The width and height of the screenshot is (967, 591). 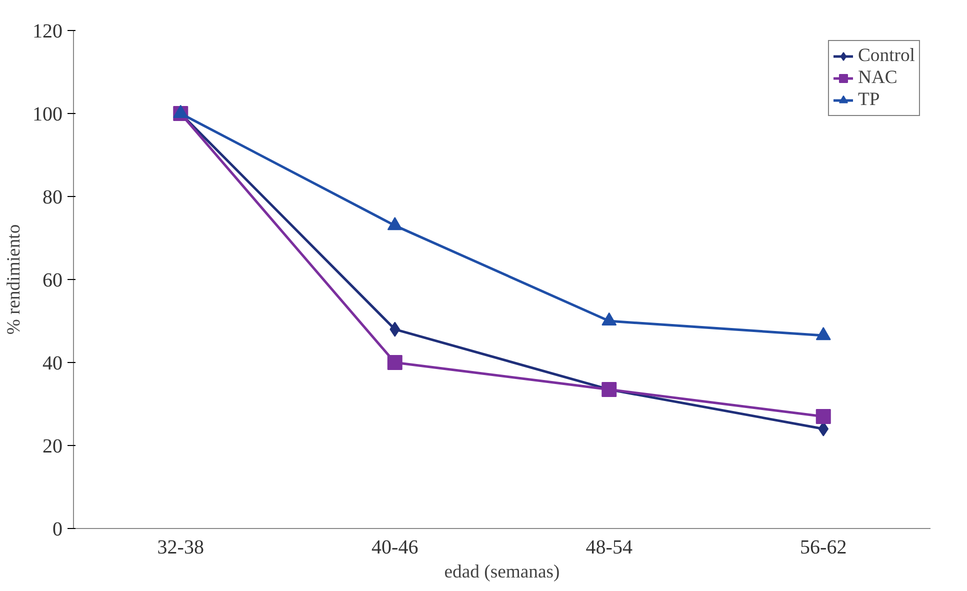 I want to click on y-tick-label: 120, so click(x=47, y=31).